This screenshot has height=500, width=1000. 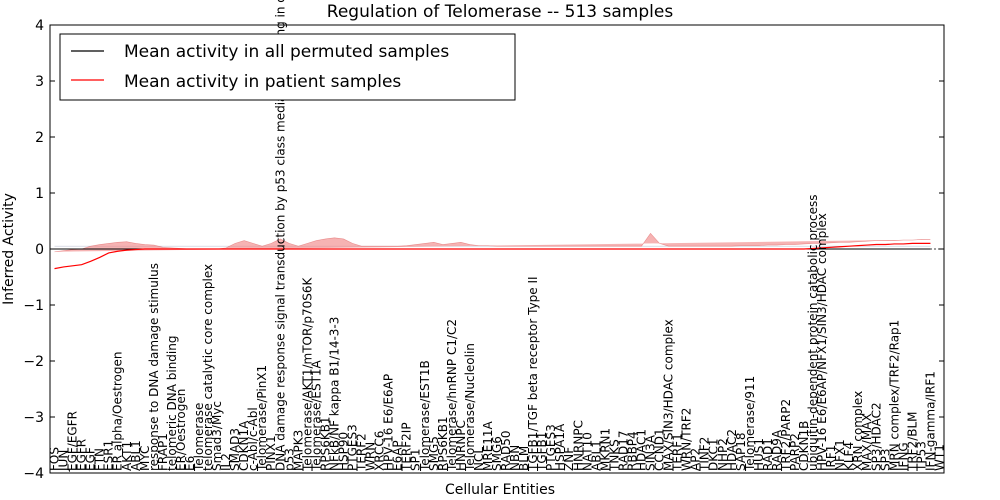 I want to click on y-tick-label: −2, so click(x=33, y=362).